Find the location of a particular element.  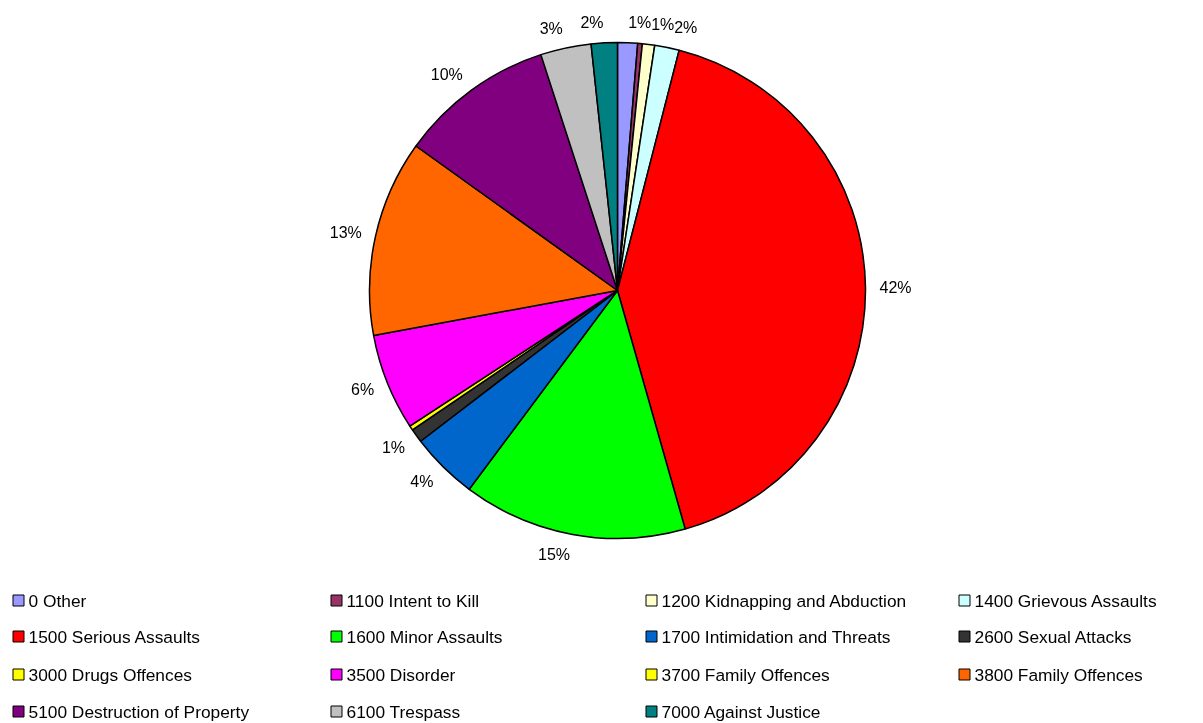

legend-label: 1400 Grievous Assaults is located at coordinates (1065, 600).